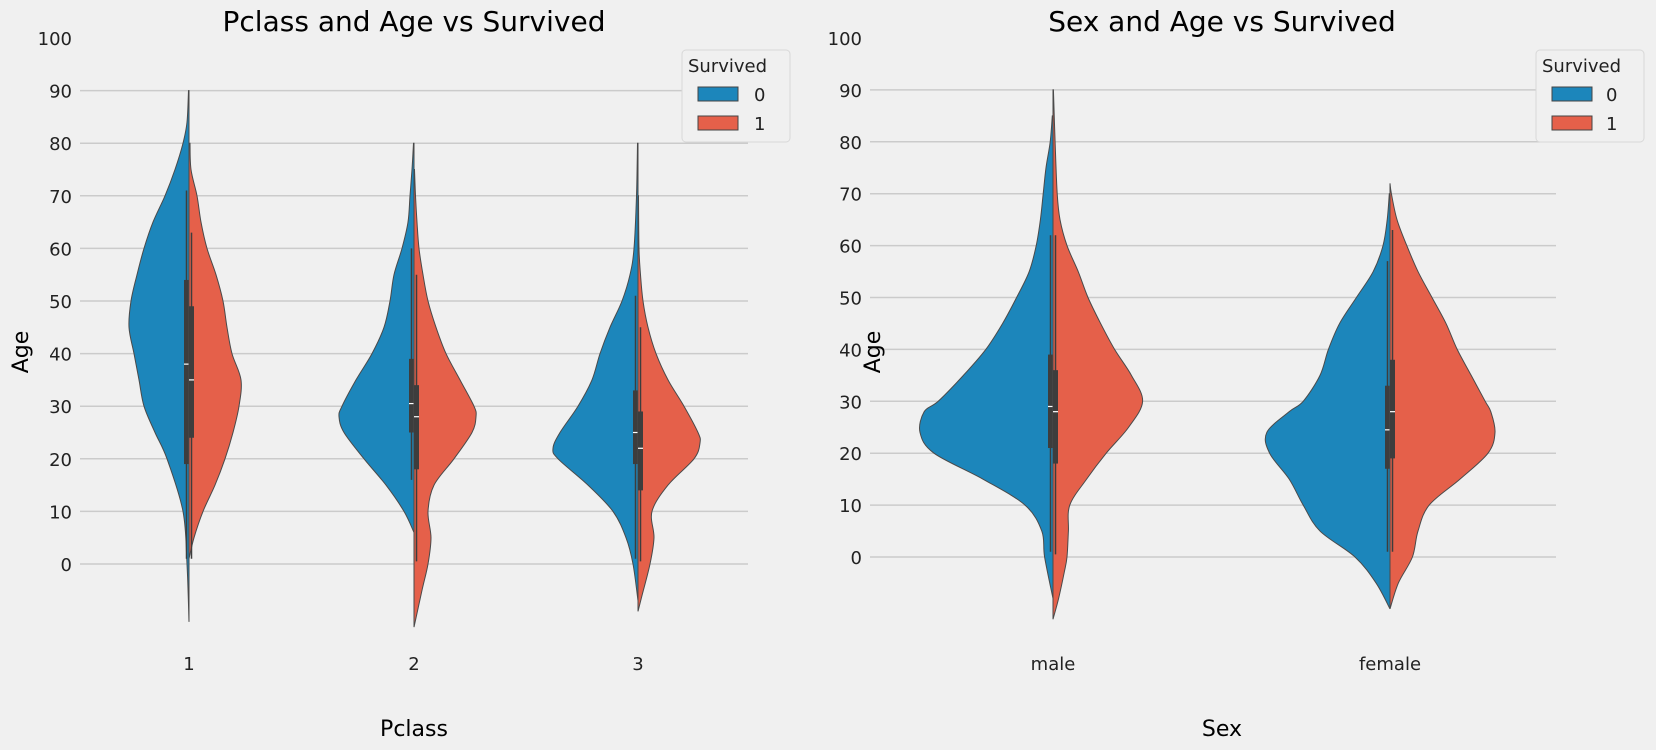 Image resolution: width=1656 pixels, height=750 pixels. I want to click on x-tick-labels: male female, so click(1226, 664).